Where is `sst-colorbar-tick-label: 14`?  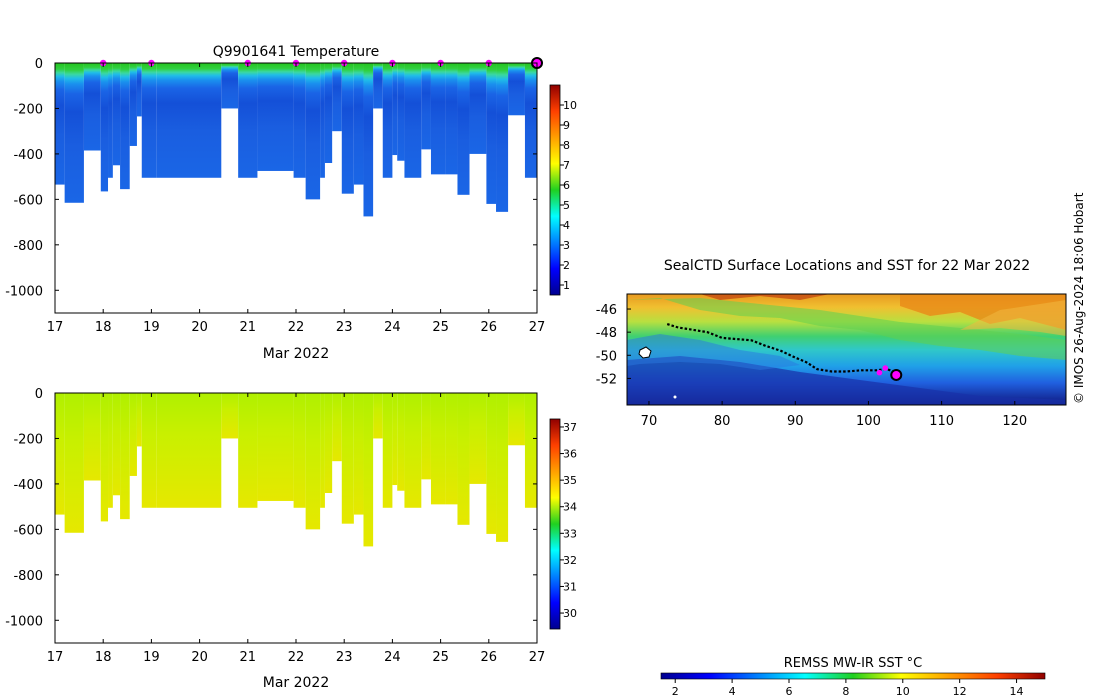 sst-colorbar-tick-label: 14 is located at coordinates (1017, 691).